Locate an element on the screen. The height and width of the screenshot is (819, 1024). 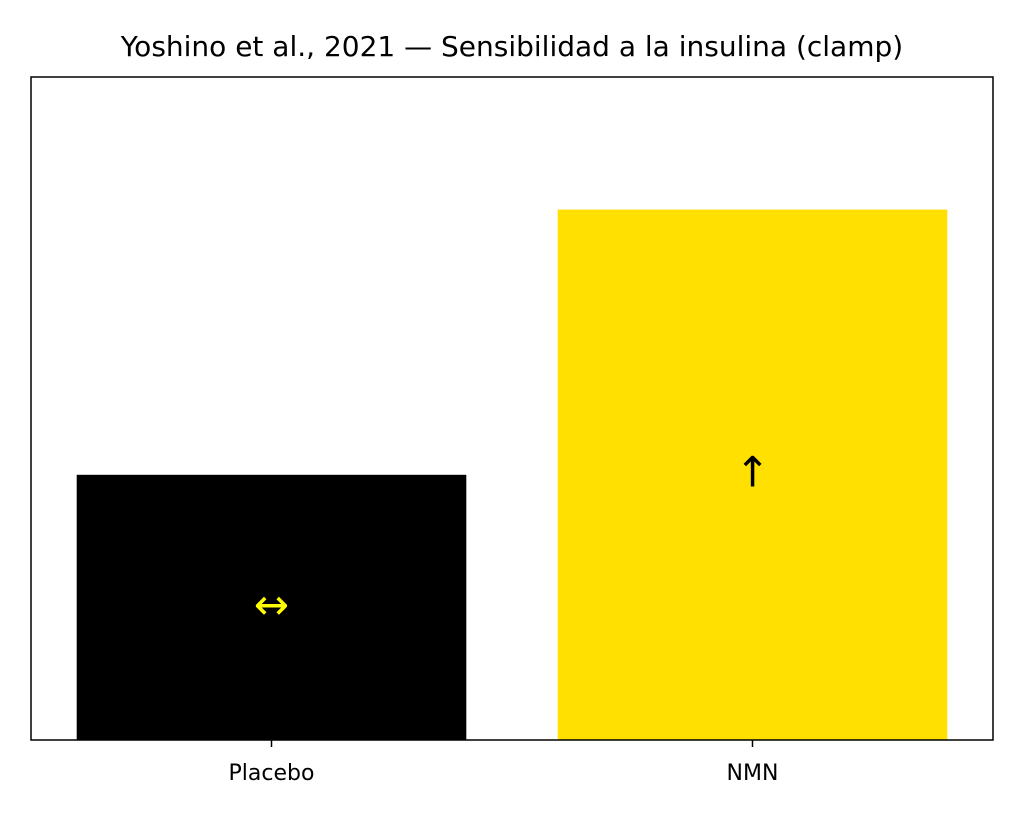
bar is located at coordinates (271, 607).